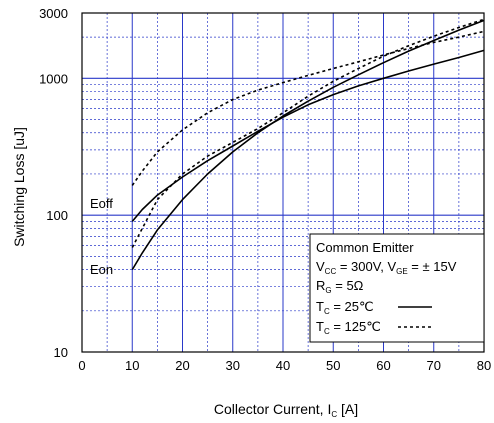  I want to click on legend-condition-voltage: VCC = 300V, VGE = ± 15V, so click(386, 267).